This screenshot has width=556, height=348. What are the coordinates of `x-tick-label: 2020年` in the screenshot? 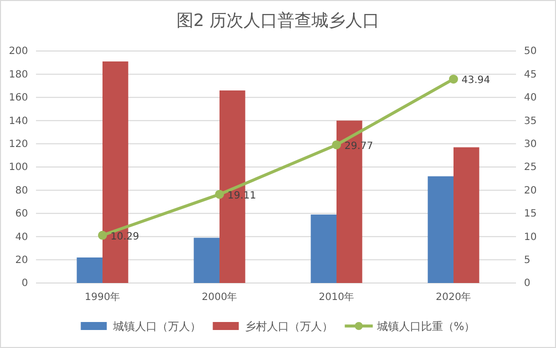 It's located at (454, 297).